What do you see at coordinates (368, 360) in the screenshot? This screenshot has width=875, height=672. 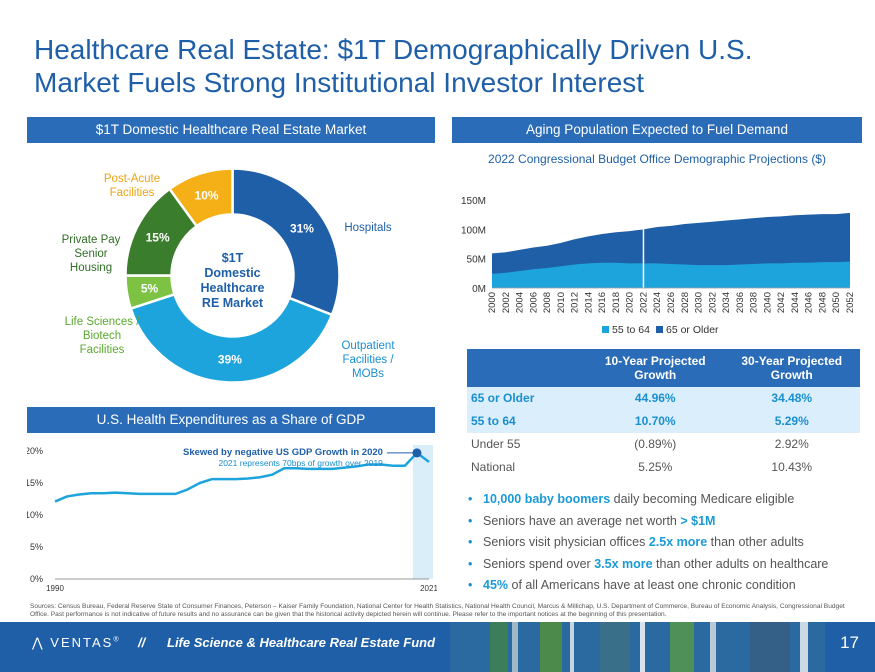 I see `label-outpatient: Outpatient Facilities / MOBs` at bounding box center [368, 360].